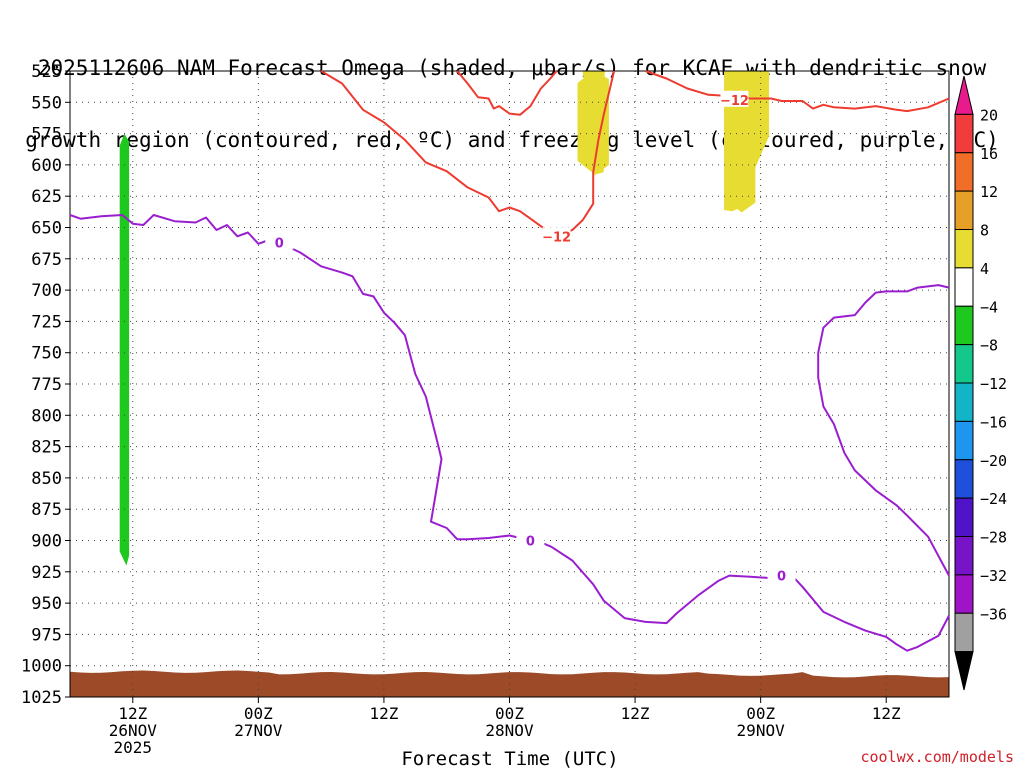  I want to click on x-tick-date: 28NOV, so click(509, 730).